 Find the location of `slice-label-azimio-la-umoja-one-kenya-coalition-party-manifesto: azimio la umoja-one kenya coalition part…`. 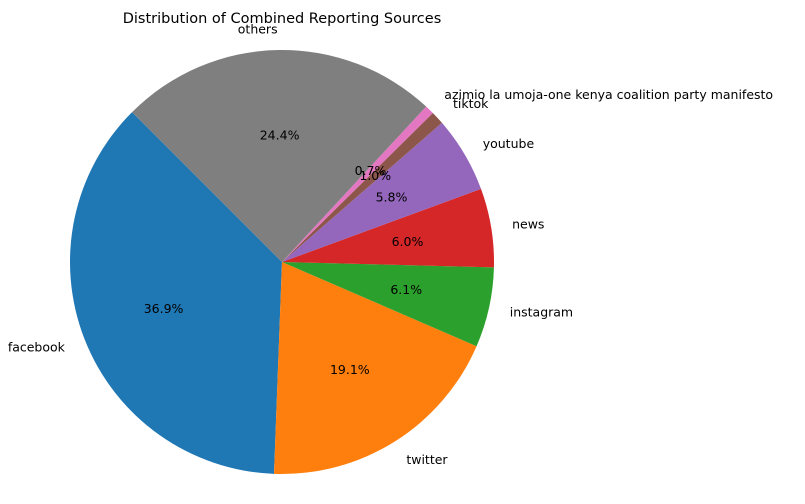

slice-label-azimio-la-umoja-one-kenya-coalition-party-manifesto: azimio la umoja-one kenya coalition part… is located at coordinates (608, 94).